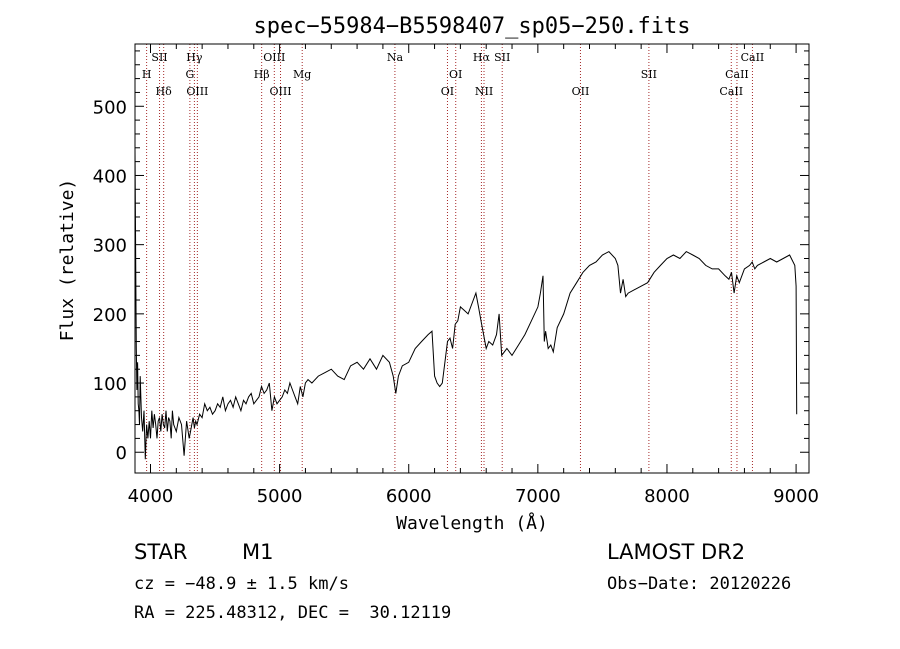  Describe the element at coordinates (482, 57) in the screenshot. I see `line-label: Hα` at that location.